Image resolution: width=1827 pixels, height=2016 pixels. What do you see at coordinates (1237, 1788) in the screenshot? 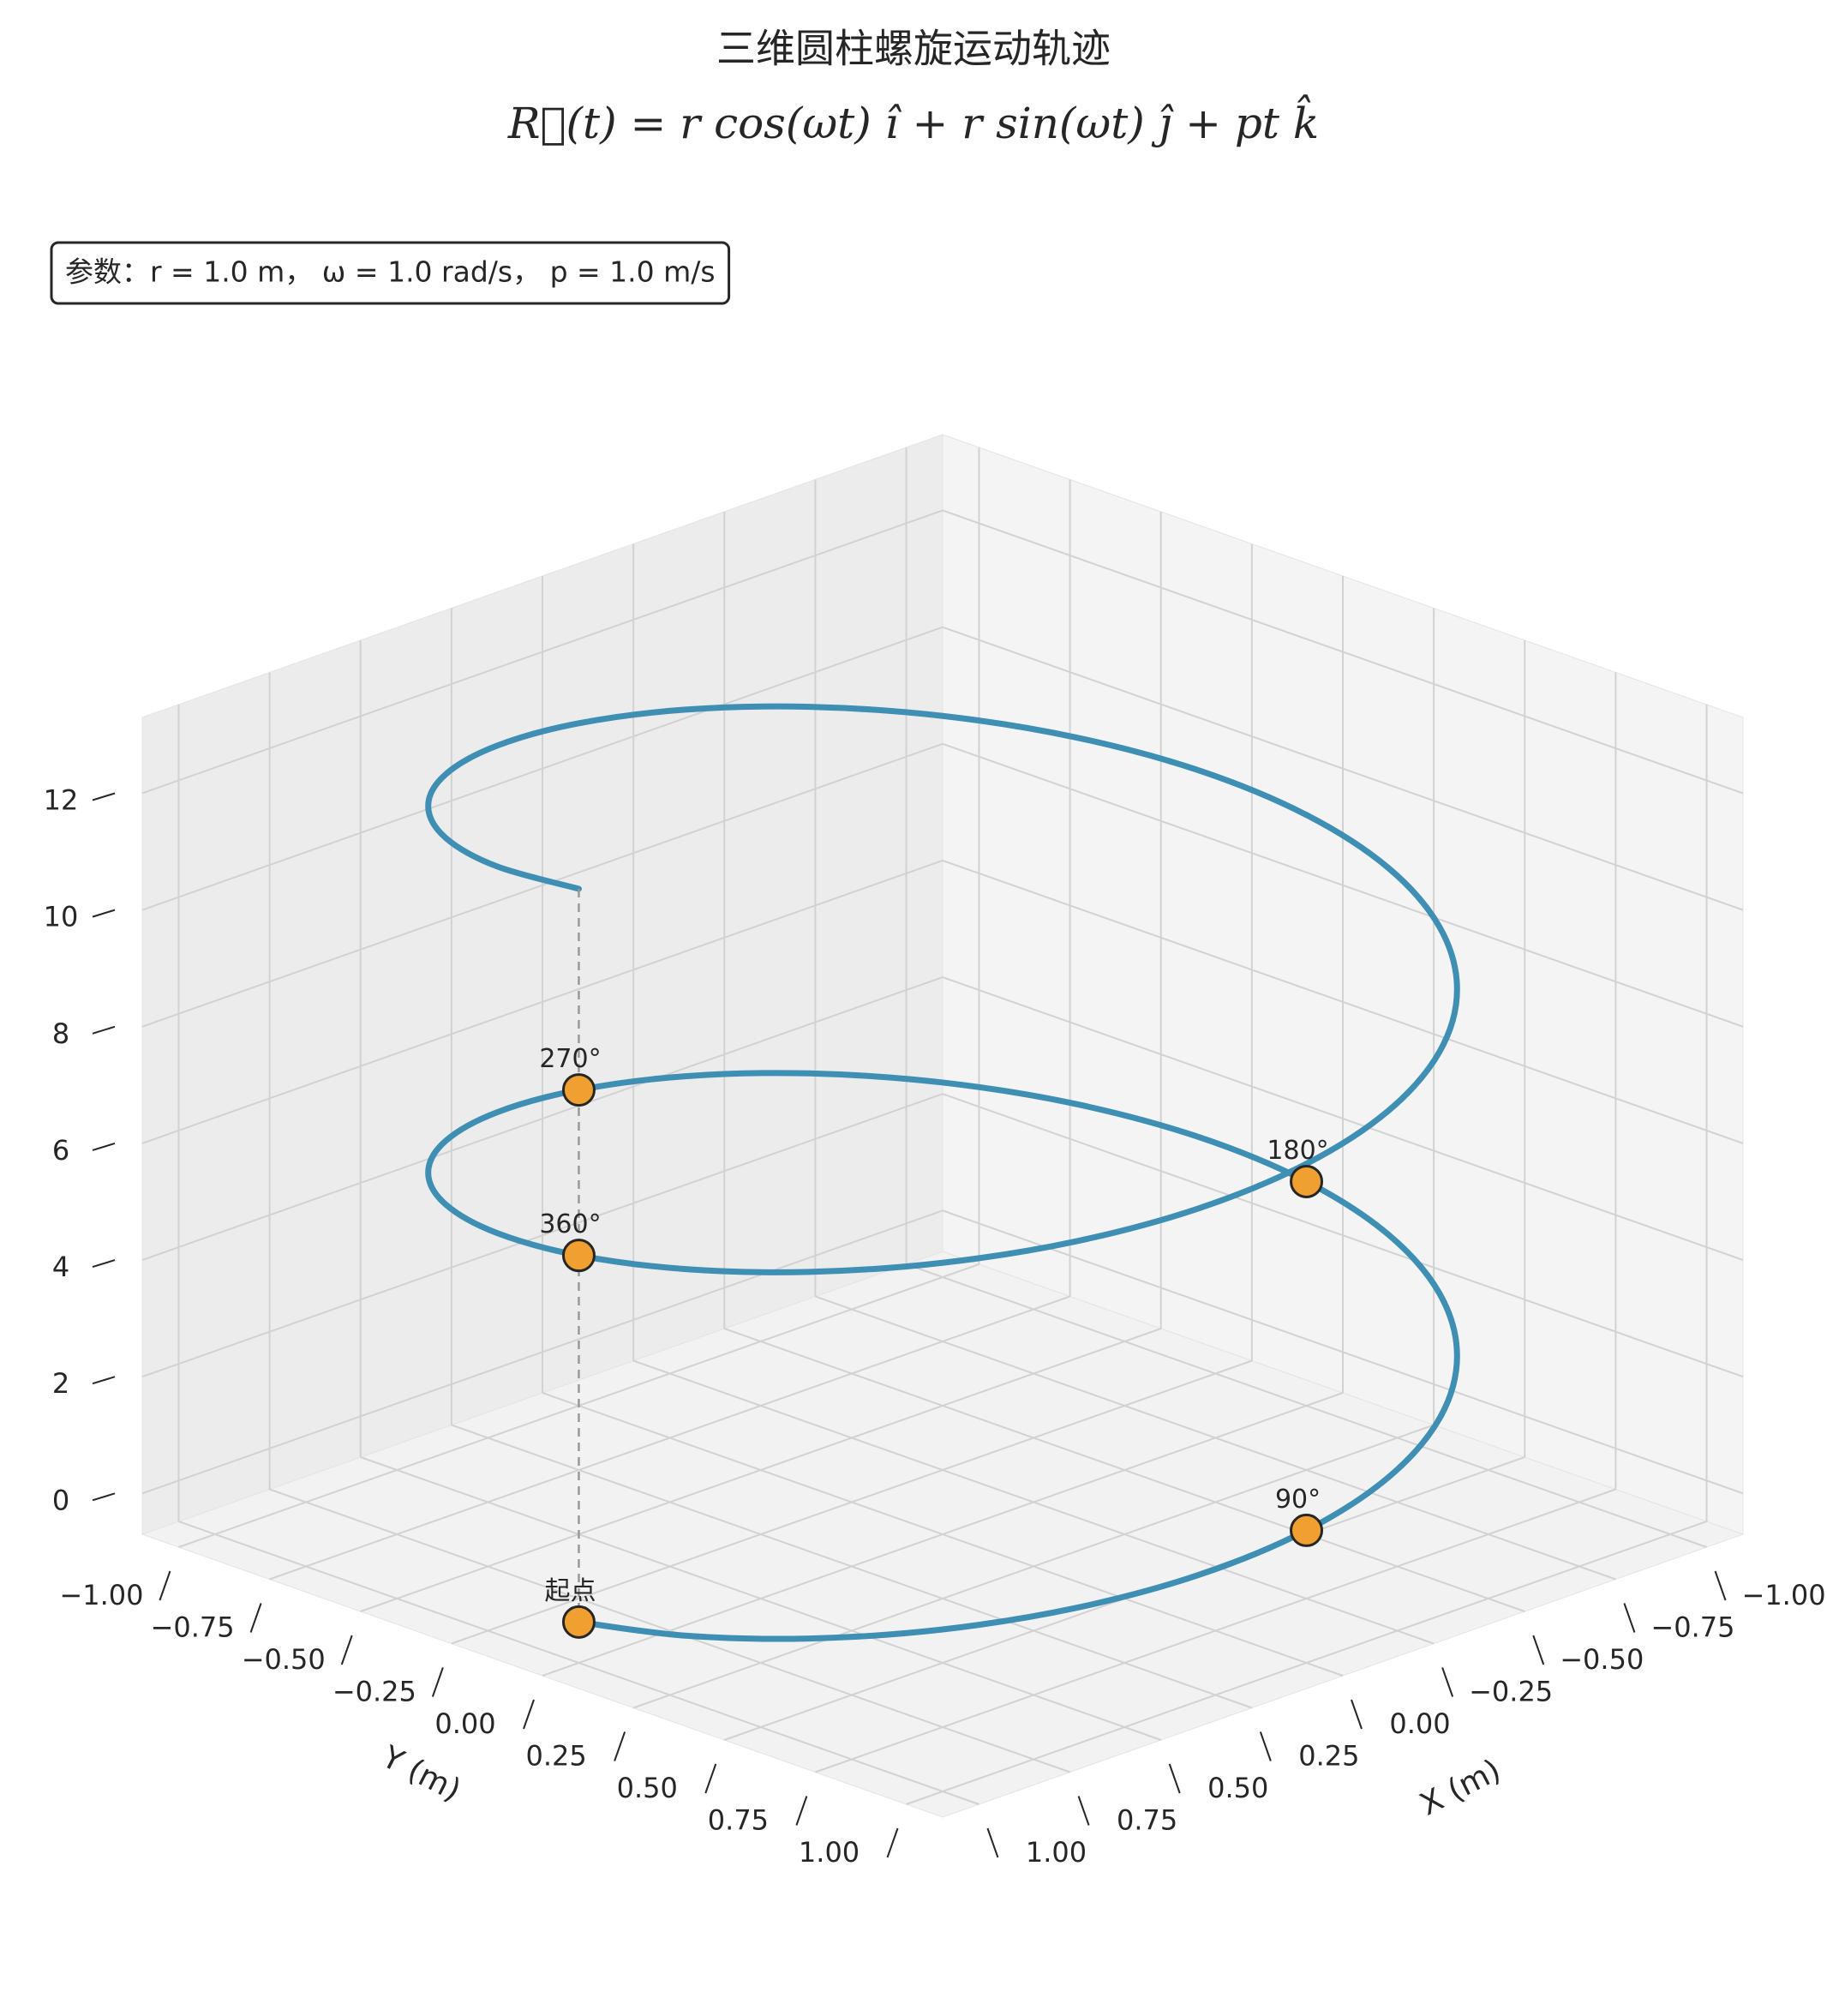
I see `x-tick-label: 0.50` at bounding box center [1237, 1788].